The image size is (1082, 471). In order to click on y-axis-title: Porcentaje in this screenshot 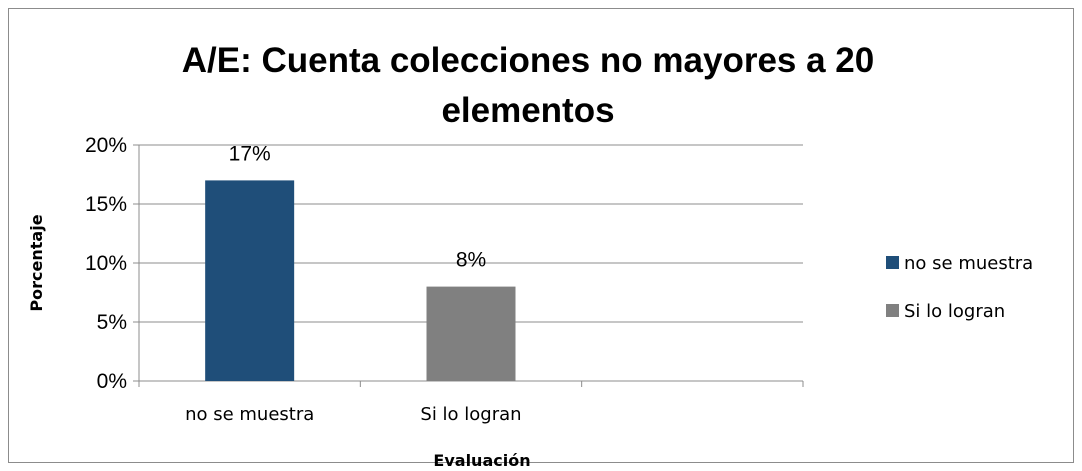, I will do `click(36, 262)`.